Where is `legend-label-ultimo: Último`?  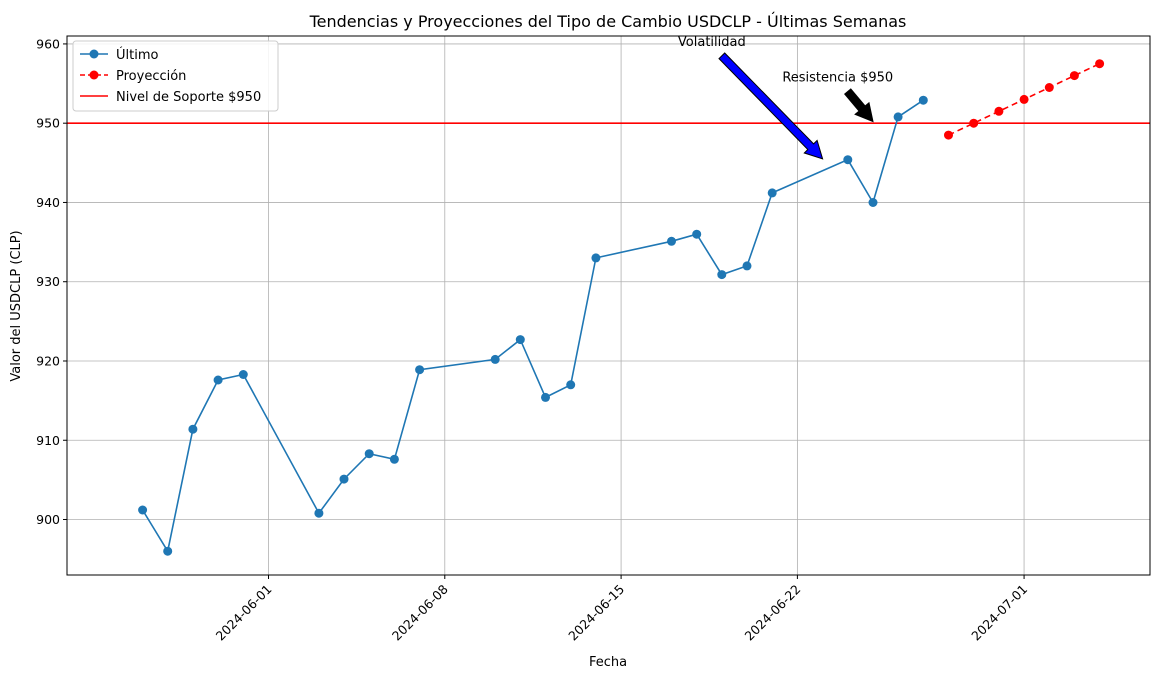 legend-label-ultimo: Último is located at coordinates (137, 55).